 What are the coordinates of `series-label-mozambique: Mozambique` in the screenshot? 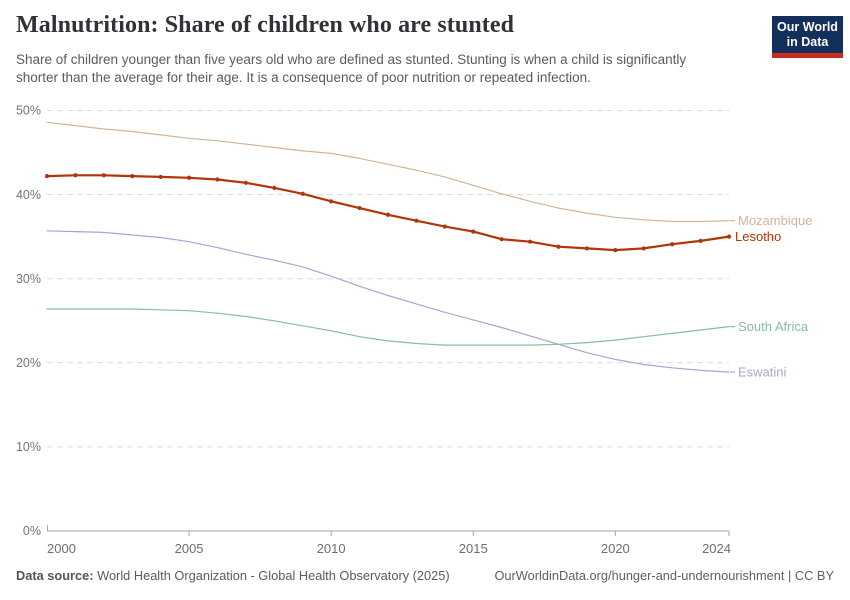 It's located at (775, 220).